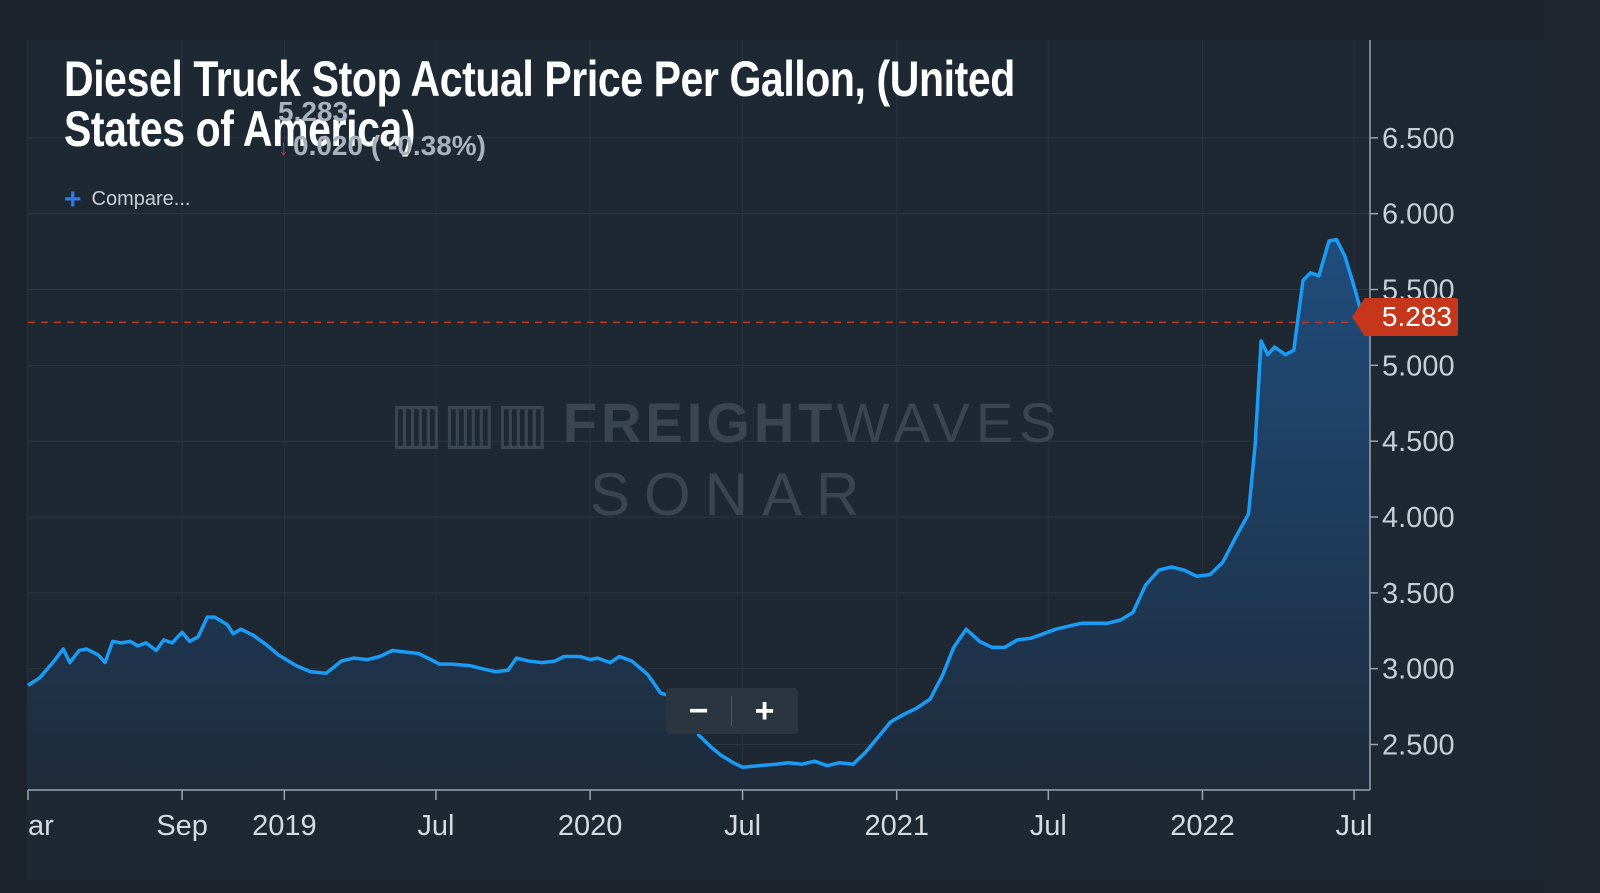 The width and height of the screenshot is (1600, 893). I want to click on y-tick-label: 4.500, so click(1418, 442).